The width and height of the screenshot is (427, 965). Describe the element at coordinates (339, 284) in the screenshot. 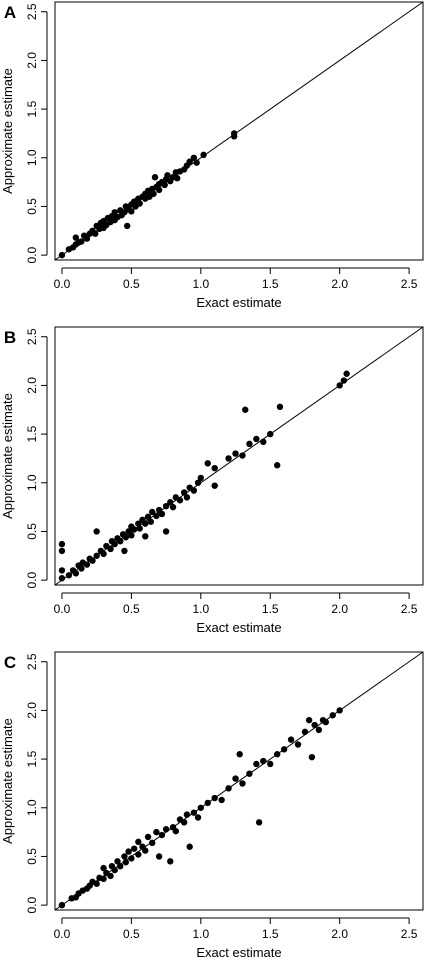

I see `x-tick-label: 2.0` at that location.